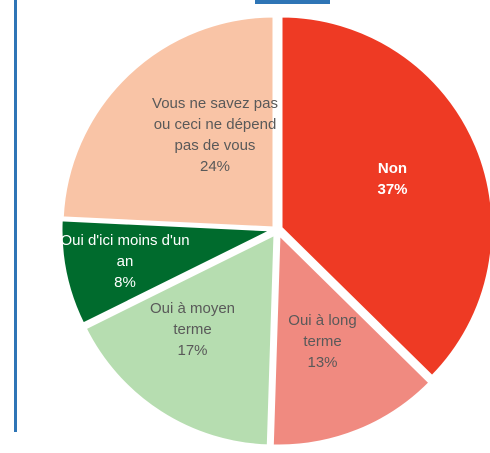 The height and width of the screenshot is (453, 490). I want to click on category-label: Oui d'ici moins d'un an, so click(125, 251).